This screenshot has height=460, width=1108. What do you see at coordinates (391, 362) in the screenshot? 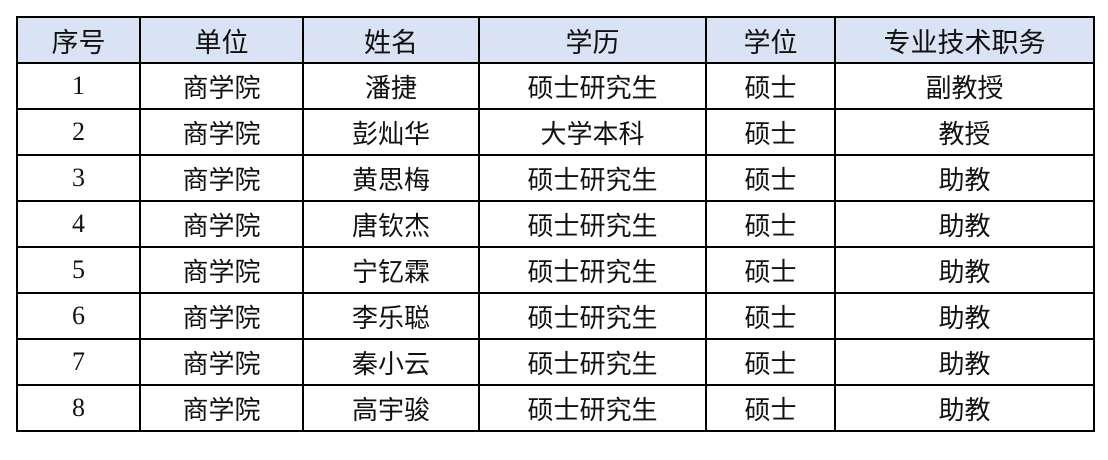
I see `cell-col-name: 秦小云` at bounding box center [391, 362].